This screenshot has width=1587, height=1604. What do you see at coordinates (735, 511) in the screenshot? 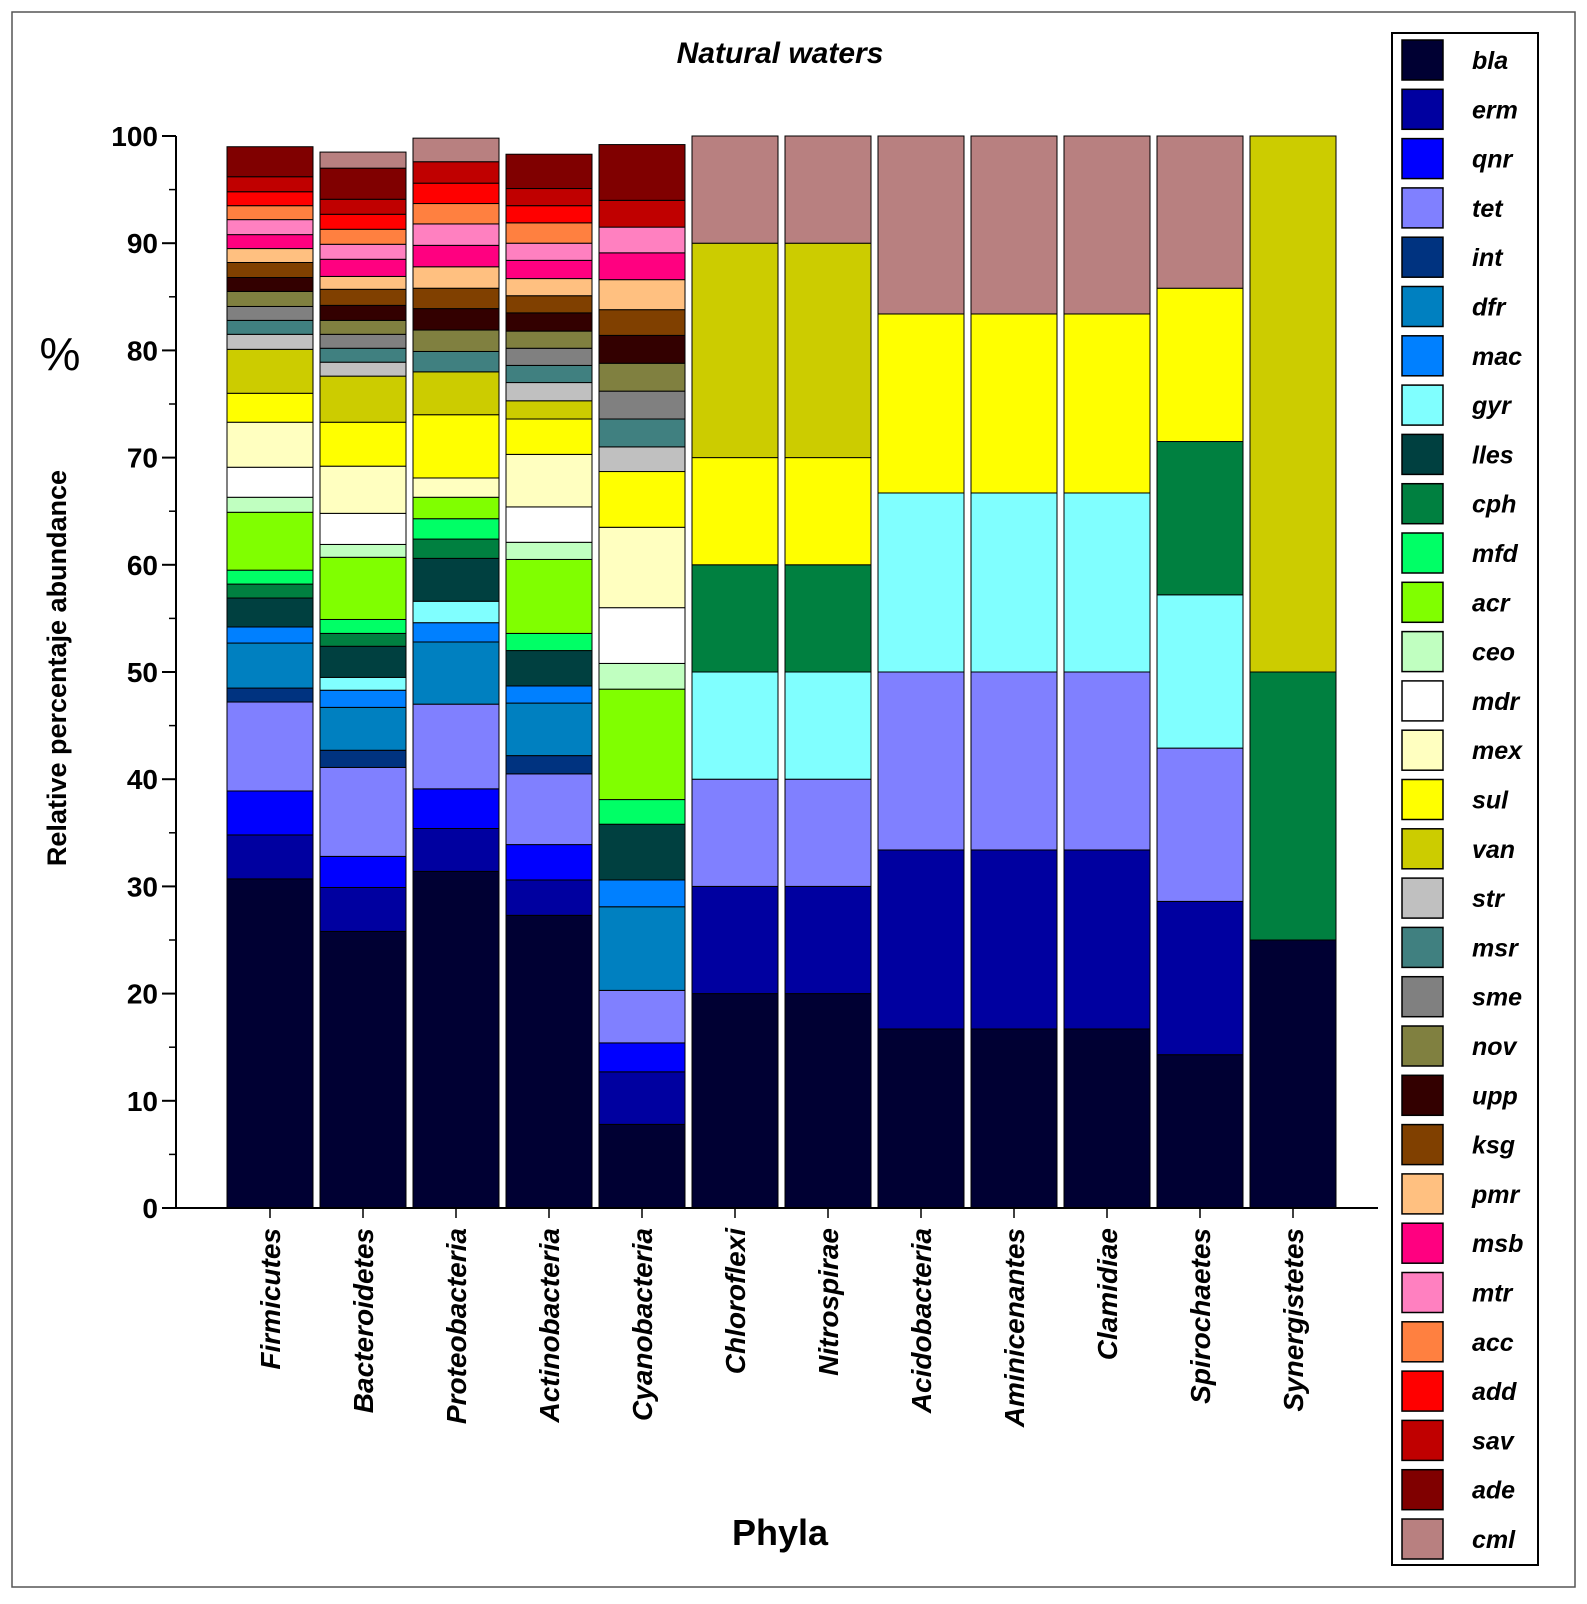
I see `bar-segment-chloroflexi-sul` at bounding box center [735, 511].